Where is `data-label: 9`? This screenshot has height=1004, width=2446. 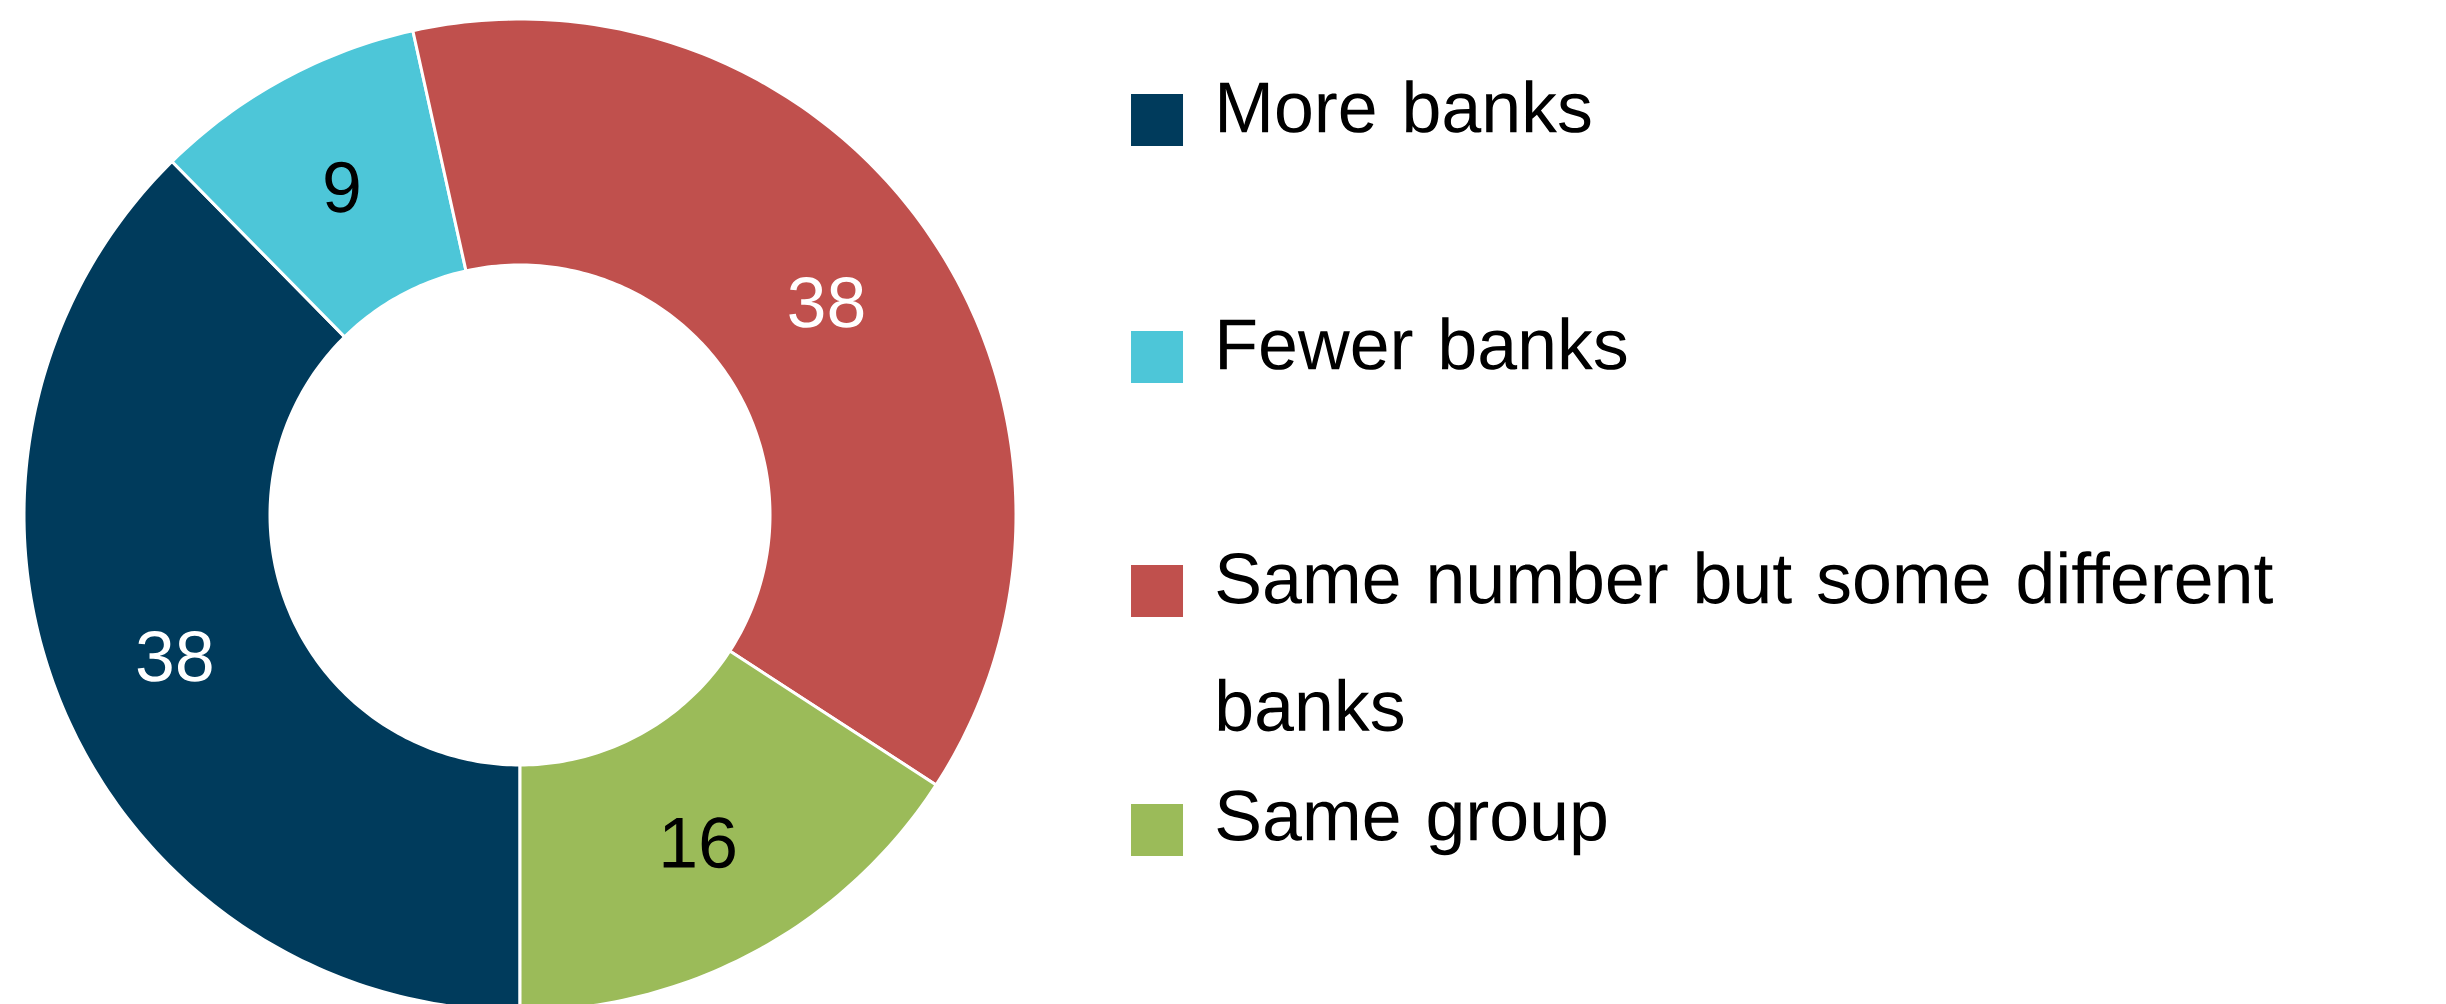 data-label: 9 is located at coordinates (342, 187).